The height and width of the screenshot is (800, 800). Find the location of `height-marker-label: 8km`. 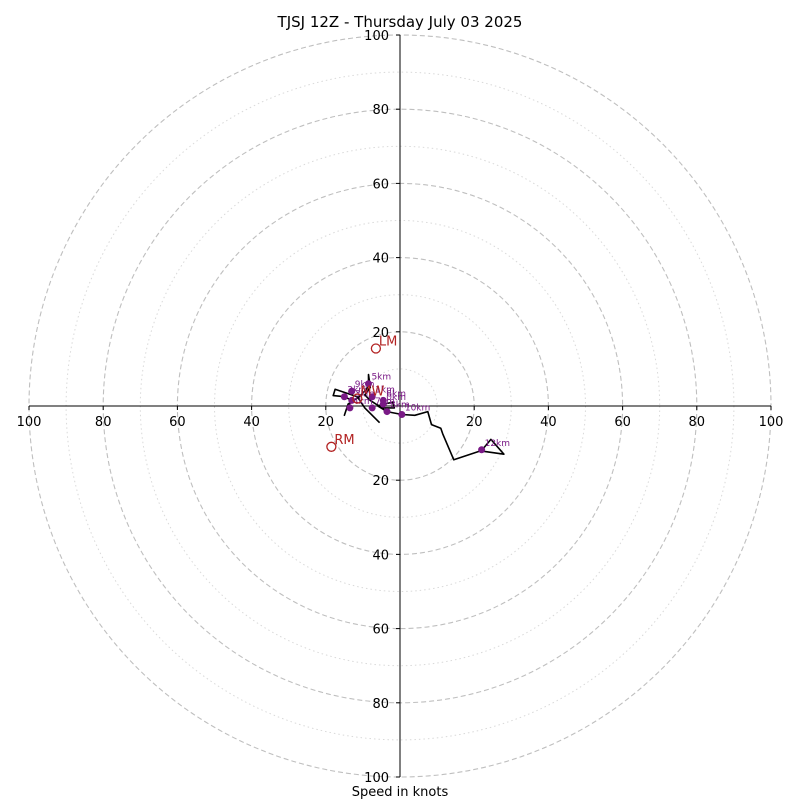

height-marker-label: 8km is located at coordinates (400, 406).